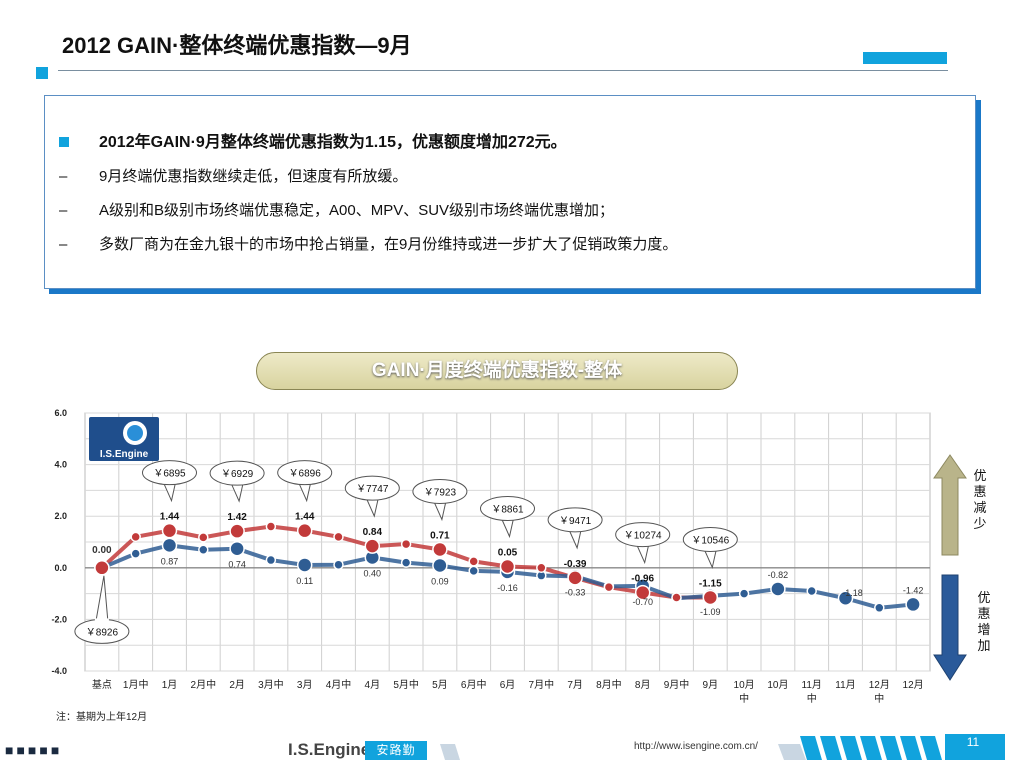  What do you see at coordinates (980, 475) in the screenshot?
I see `side-char: 优` at bounding box center [980, 475].